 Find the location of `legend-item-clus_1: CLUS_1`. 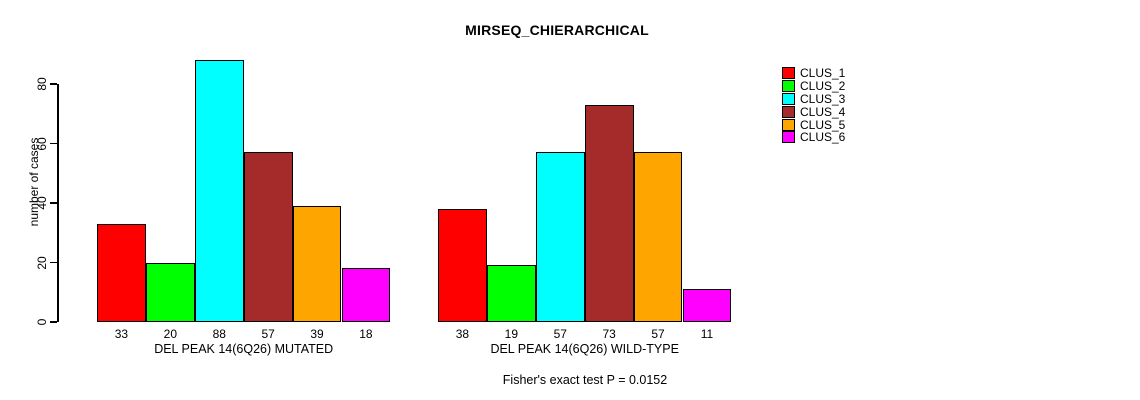

legend-item-clus_1: CLUS_1 is located at coordinates (813, 73).